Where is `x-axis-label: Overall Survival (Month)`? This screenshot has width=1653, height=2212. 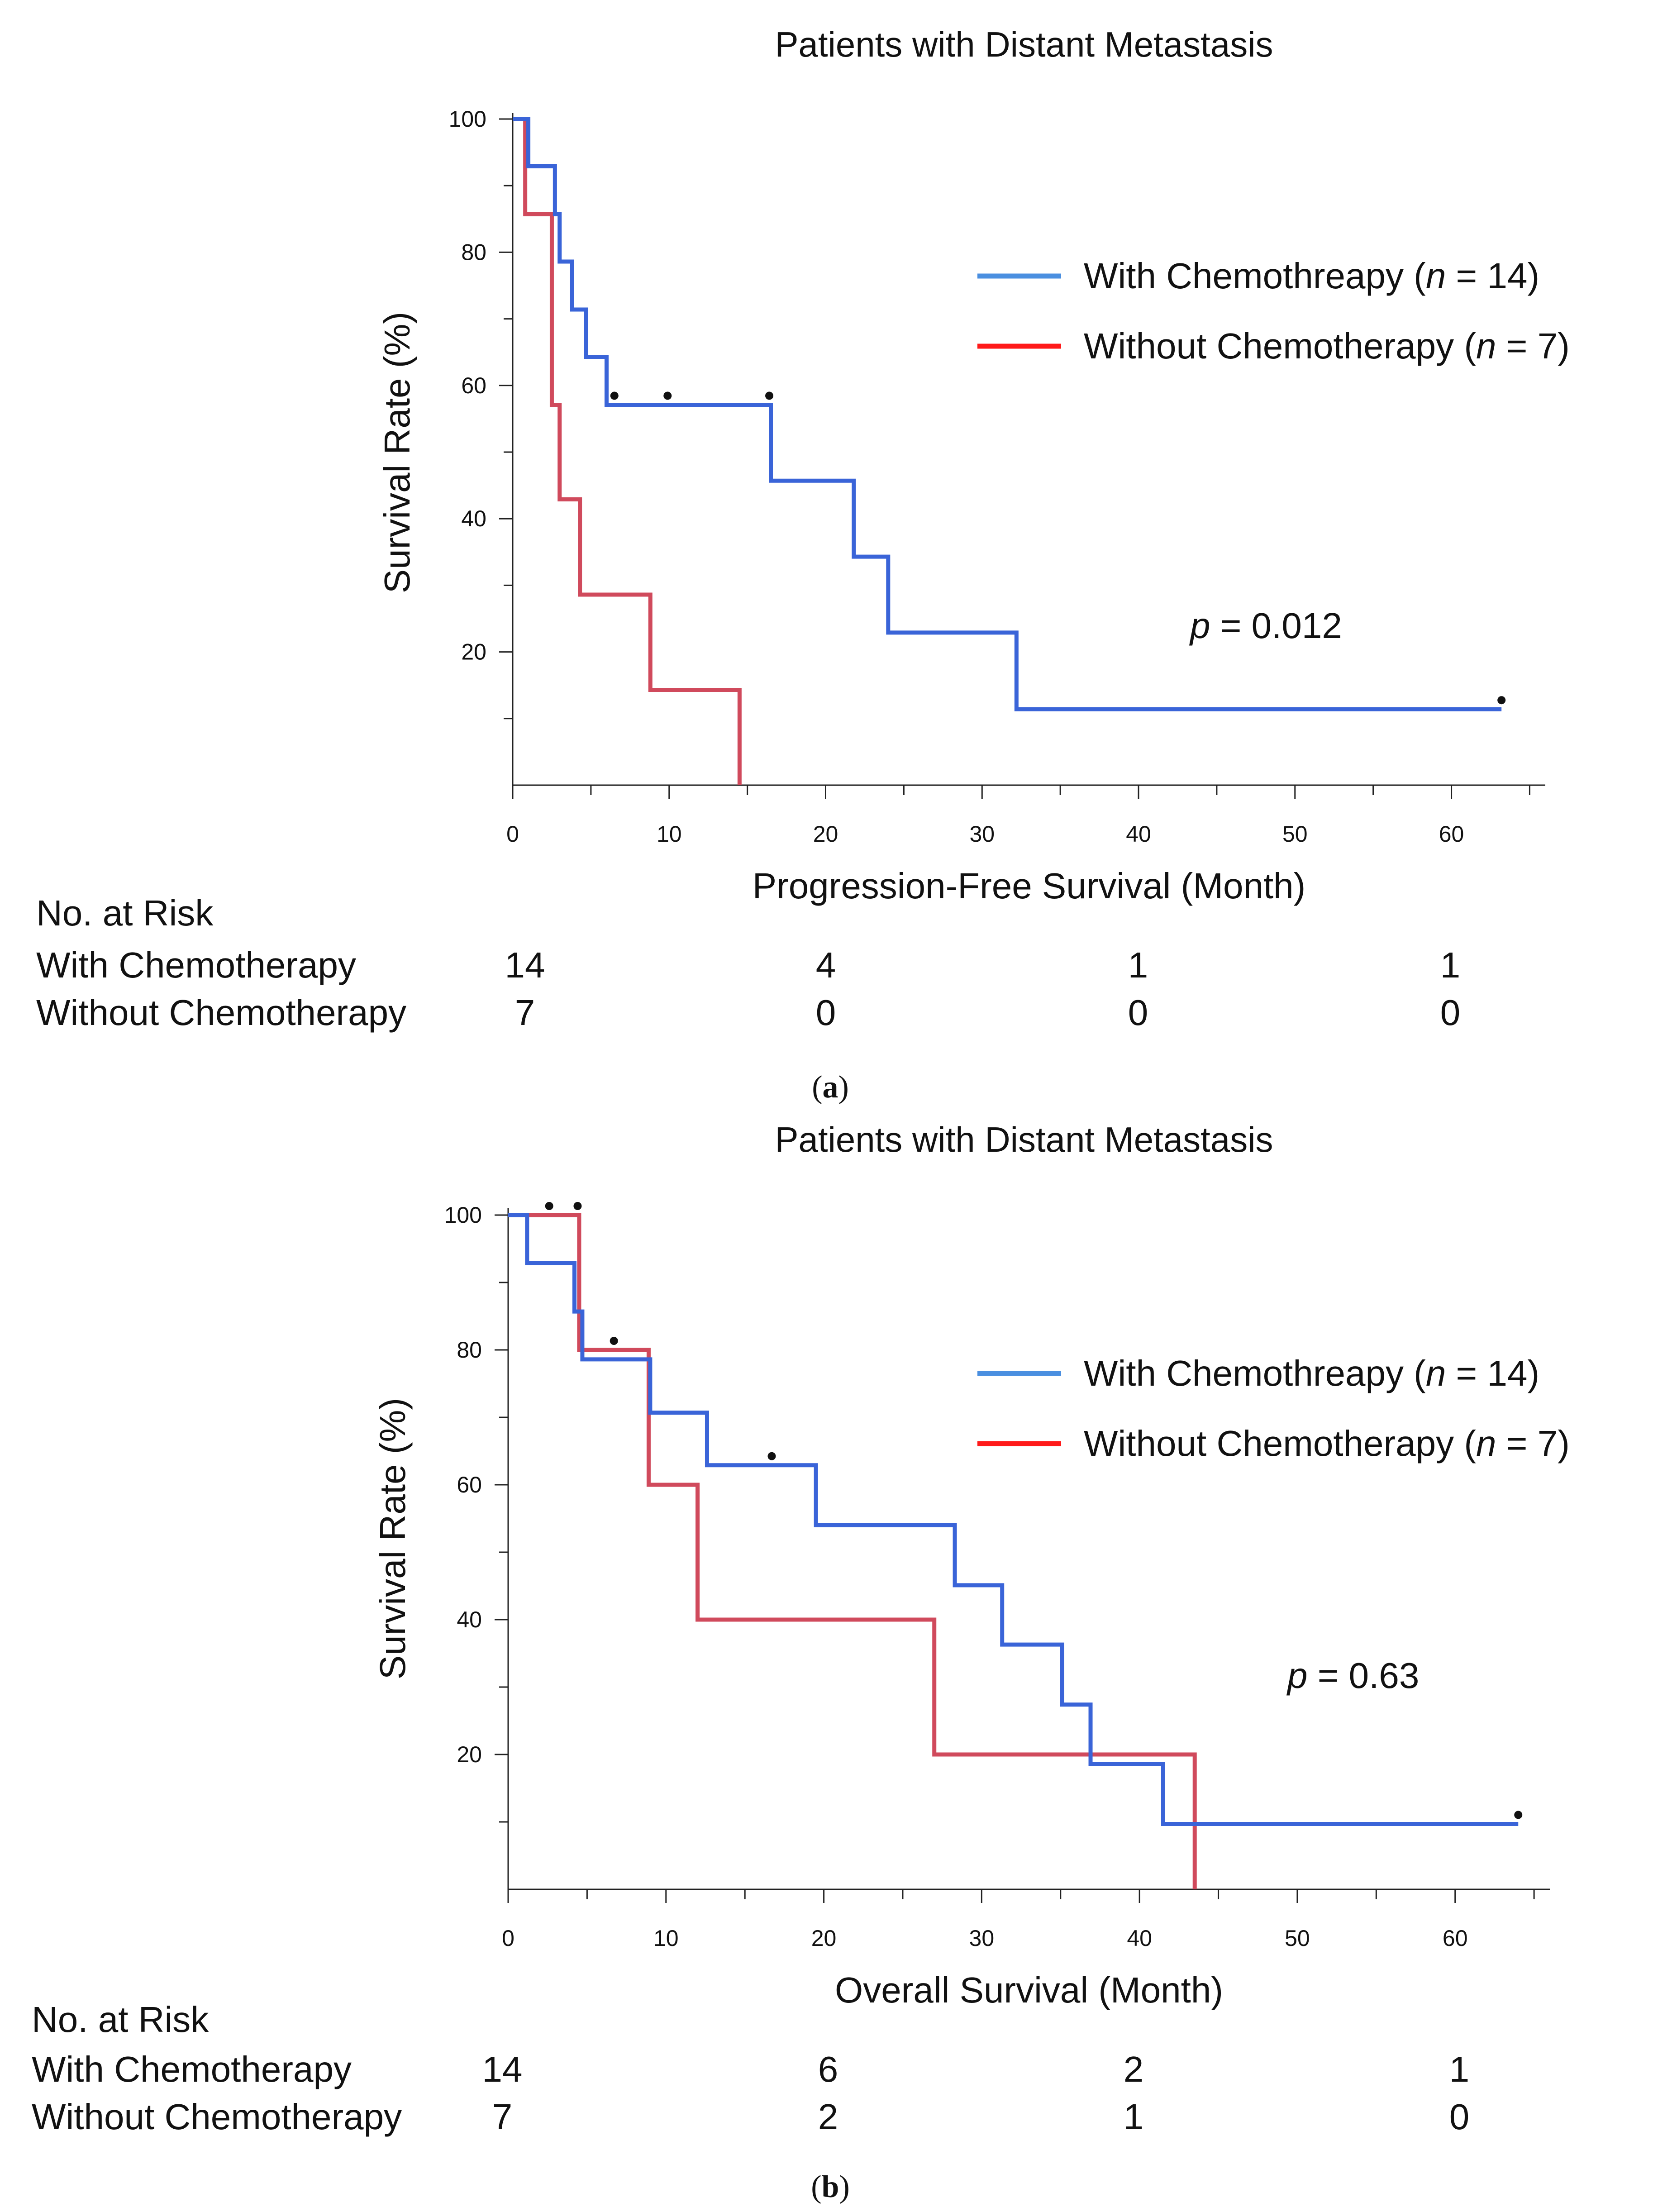 x-axis-label: Overall Survival (Month) is located at coordinates (1029, 1990).